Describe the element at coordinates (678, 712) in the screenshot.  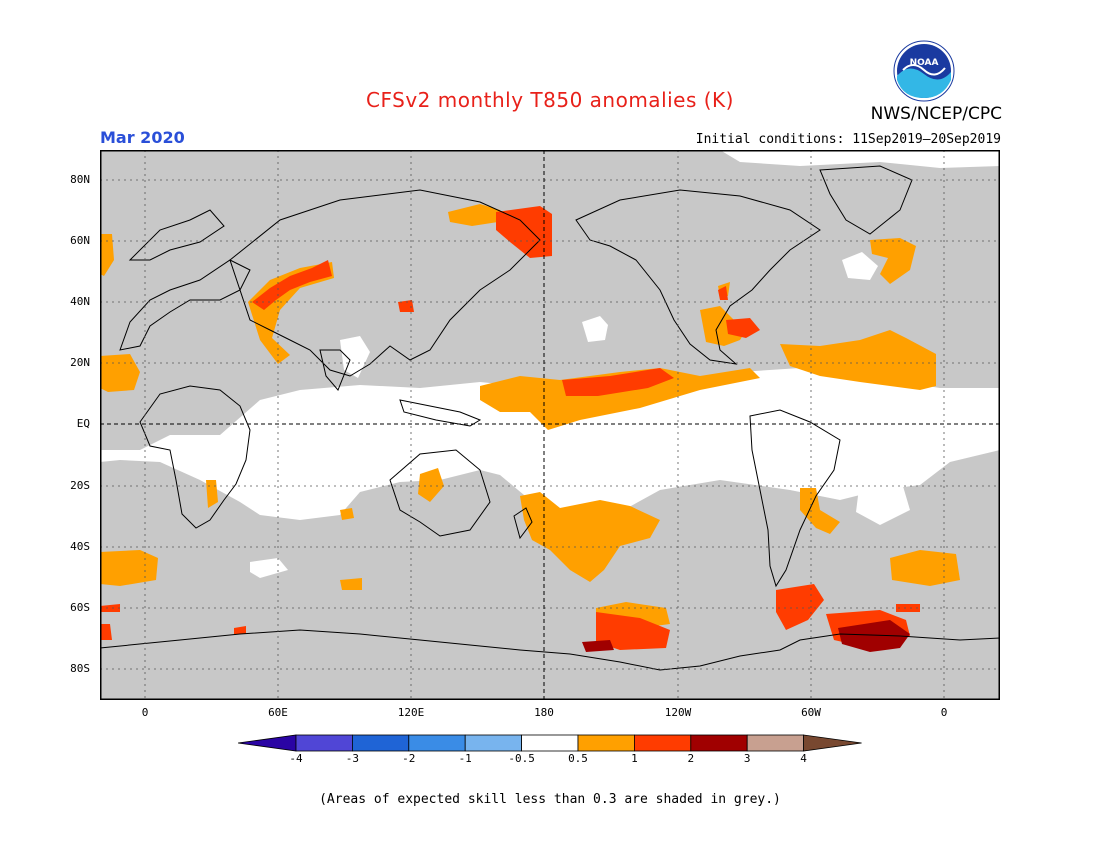
I see `lon-label: 120W` at that location.